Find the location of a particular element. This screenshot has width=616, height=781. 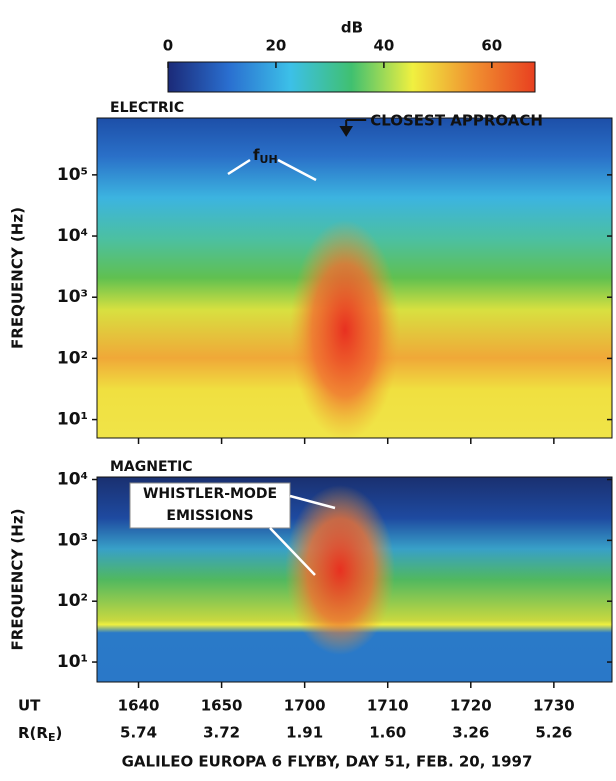

fuh-annotation: fUH is located at coordinates (265, 156).